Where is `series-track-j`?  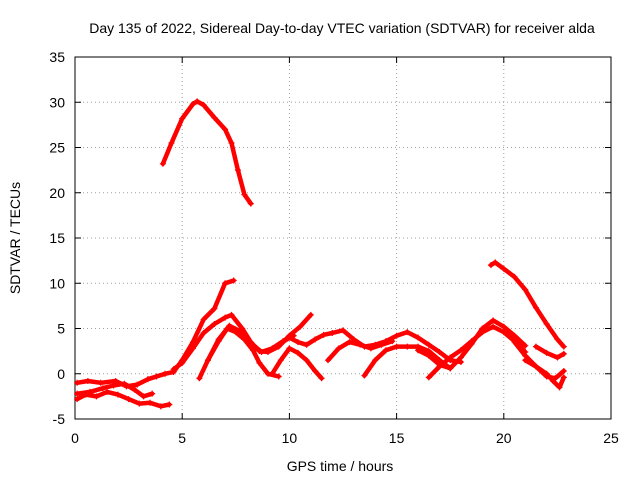 series-track-j is located at coordinates (297, 363).